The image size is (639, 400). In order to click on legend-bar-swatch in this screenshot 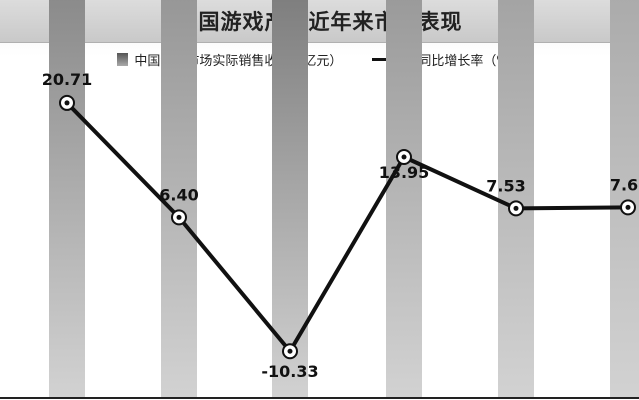, I will do `click(123, 59)`.